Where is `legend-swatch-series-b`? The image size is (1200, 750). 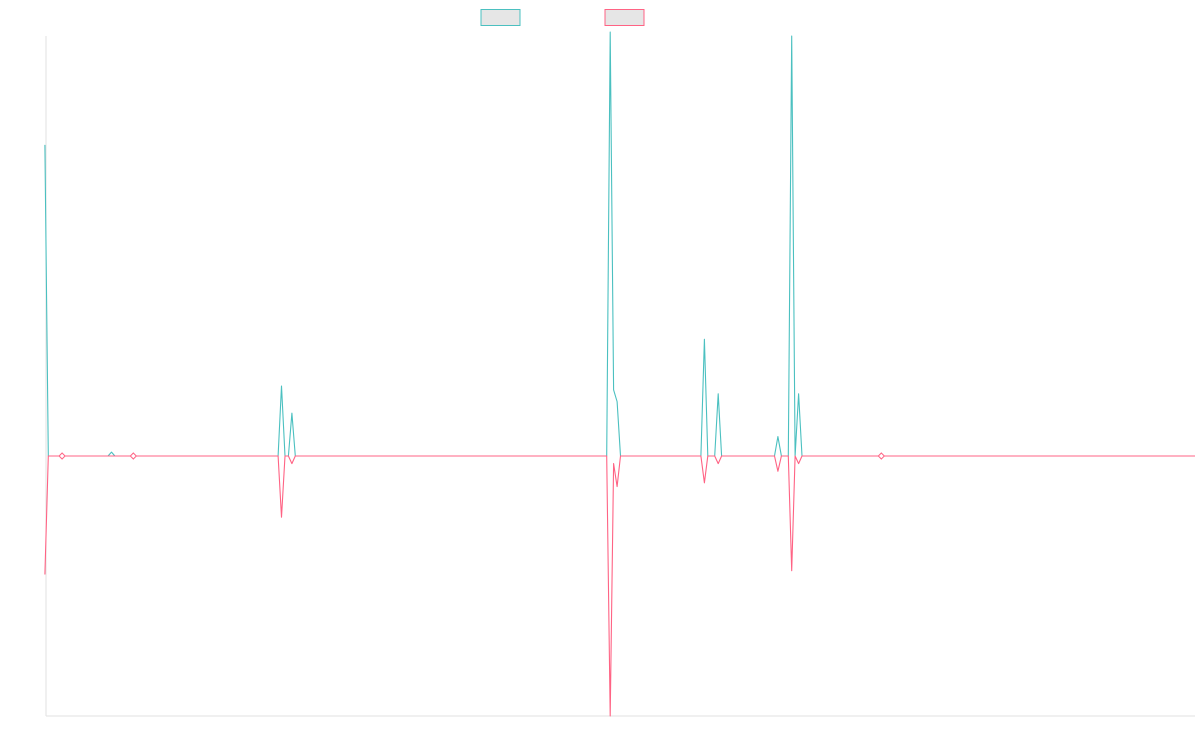
legend-swatch-series-b is located at coordinates (624, 17).